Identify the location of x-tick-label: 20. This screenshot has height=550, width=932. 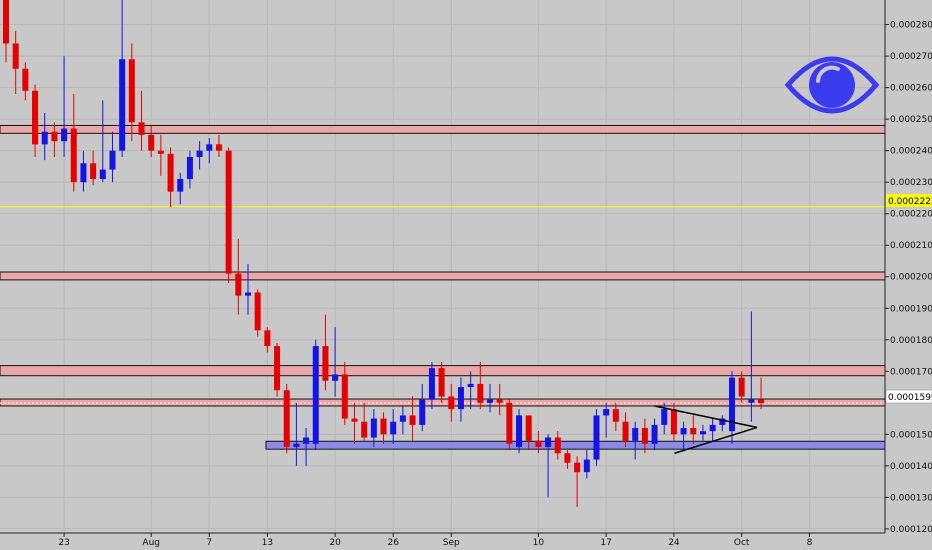
(335, 543).